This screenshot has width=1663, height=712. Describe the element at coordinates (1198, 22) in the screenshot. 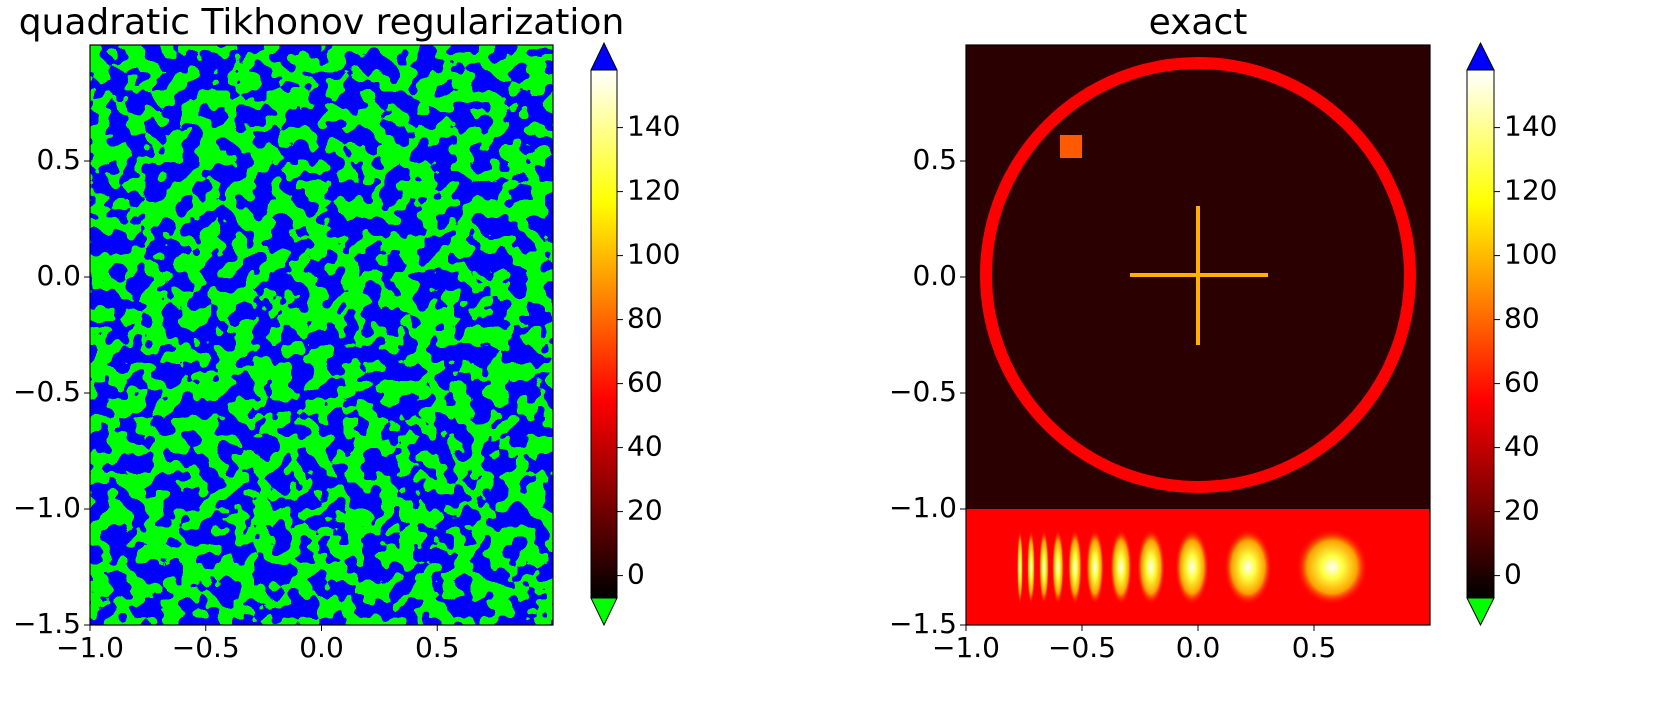

I see `chart-title: exact` at that location.